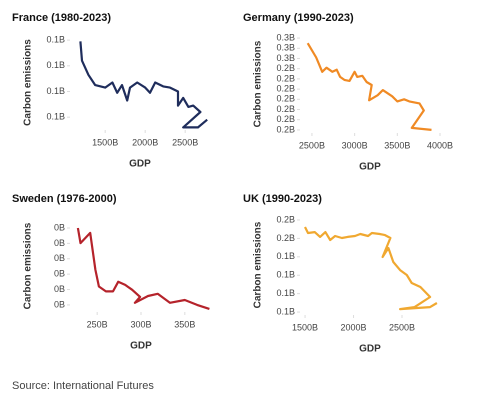 The image size is (479, 408). What do you see at coordinates (184, 324) in the screenshot?
I see `x-tick-label: 350B` at bounding box center [184, 324].